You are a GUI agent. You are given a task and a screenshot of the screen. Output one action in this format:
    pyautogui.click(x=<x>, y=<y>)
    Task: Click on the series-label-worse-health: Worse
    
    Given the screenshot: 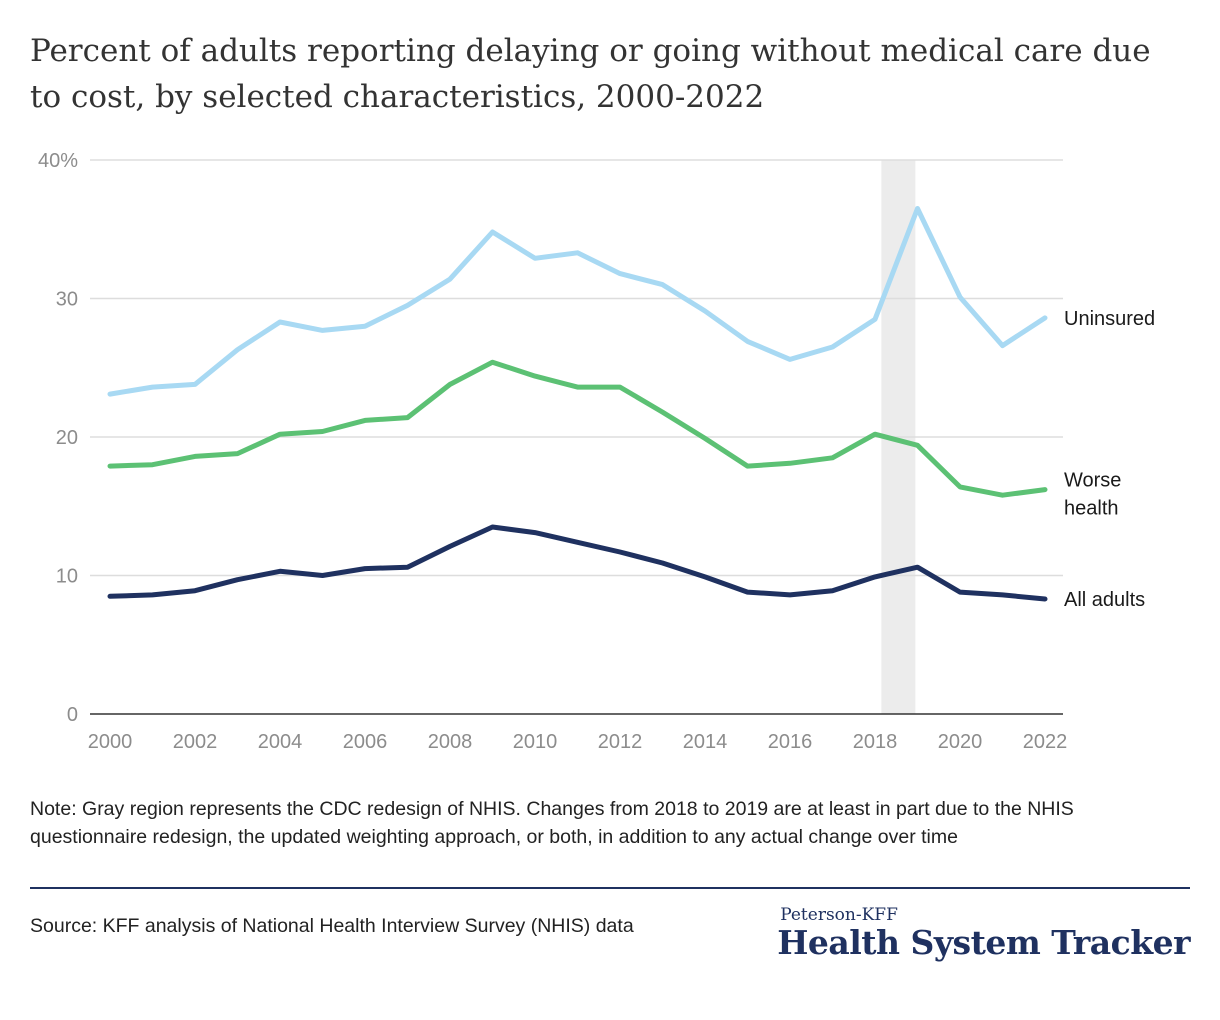 What is the action you would take?
    pyautogui.click(x=1092, y=481)
    